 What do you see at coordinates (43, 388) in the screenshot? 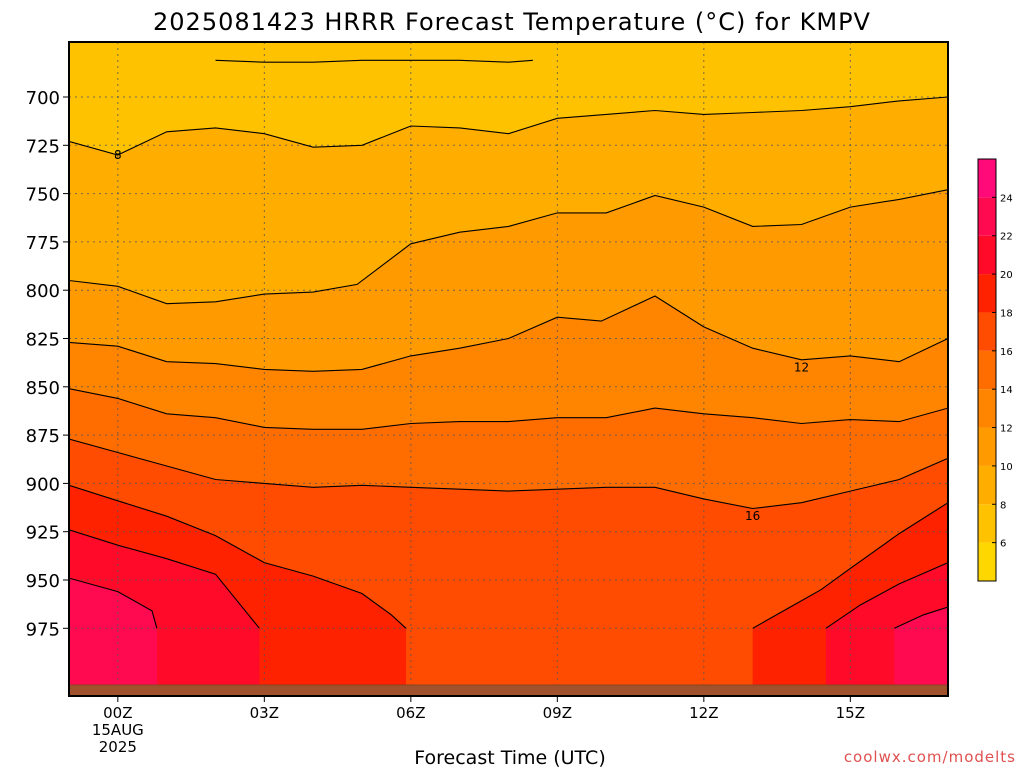
I see `y-tick-850: 850` at bounding box center [43, 388].